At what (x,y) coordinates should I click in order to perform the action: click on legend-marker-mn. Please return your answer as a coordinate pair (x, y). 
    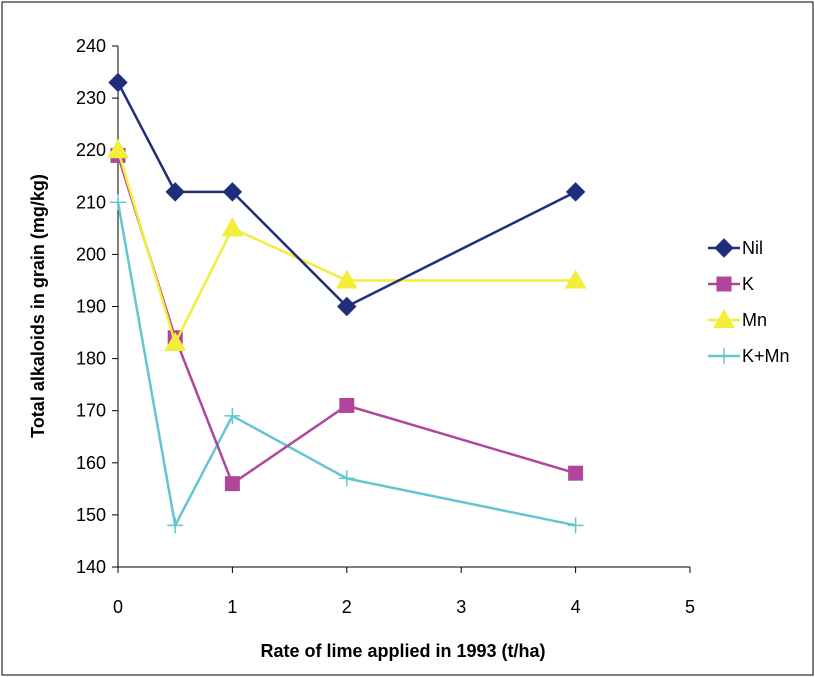
    Looking at the image, I should click on (724, 318).